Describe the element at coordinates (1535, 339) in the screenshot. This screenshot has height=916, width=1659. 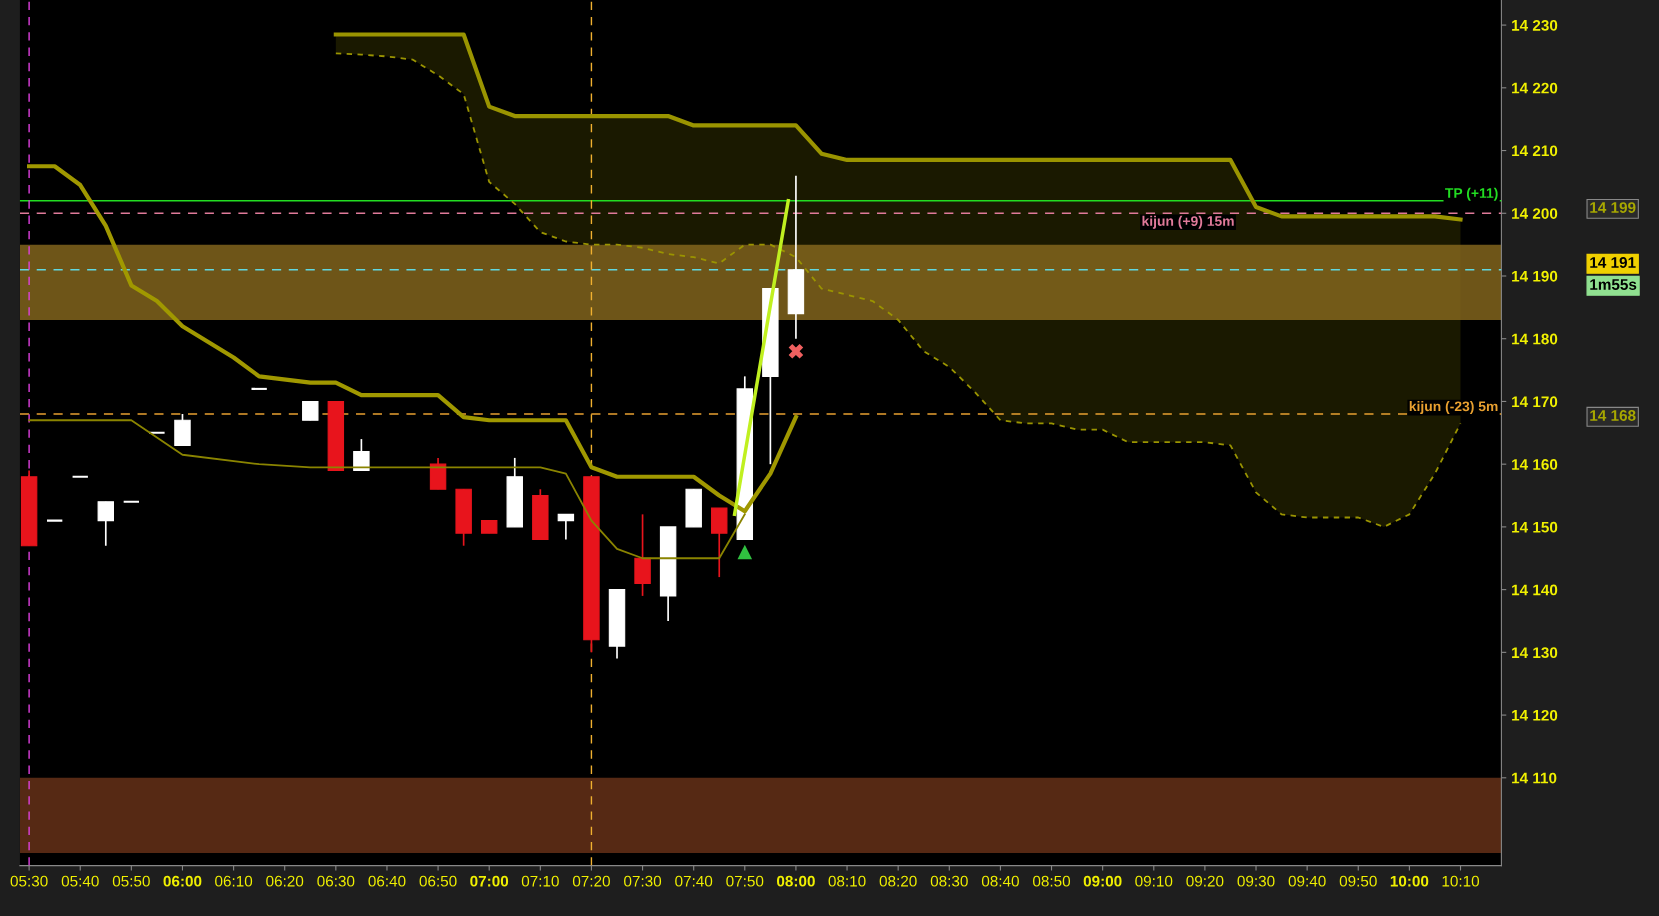
I see `y-tick-label: 14 180` at that location.